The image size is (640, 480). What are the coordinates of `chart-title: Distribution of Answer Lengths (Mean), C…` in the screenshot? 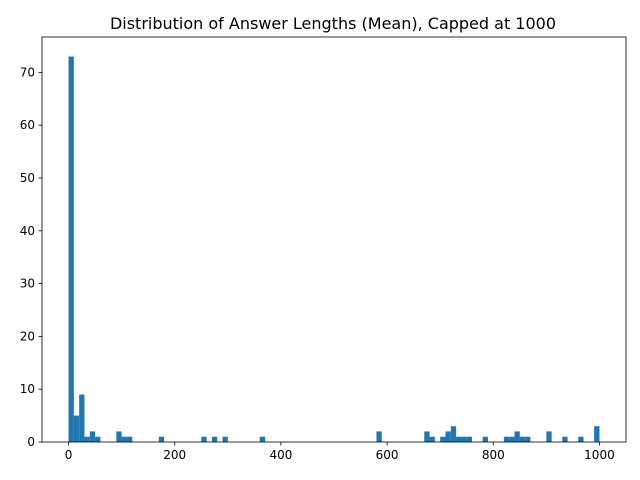 It's located at (333, 23).